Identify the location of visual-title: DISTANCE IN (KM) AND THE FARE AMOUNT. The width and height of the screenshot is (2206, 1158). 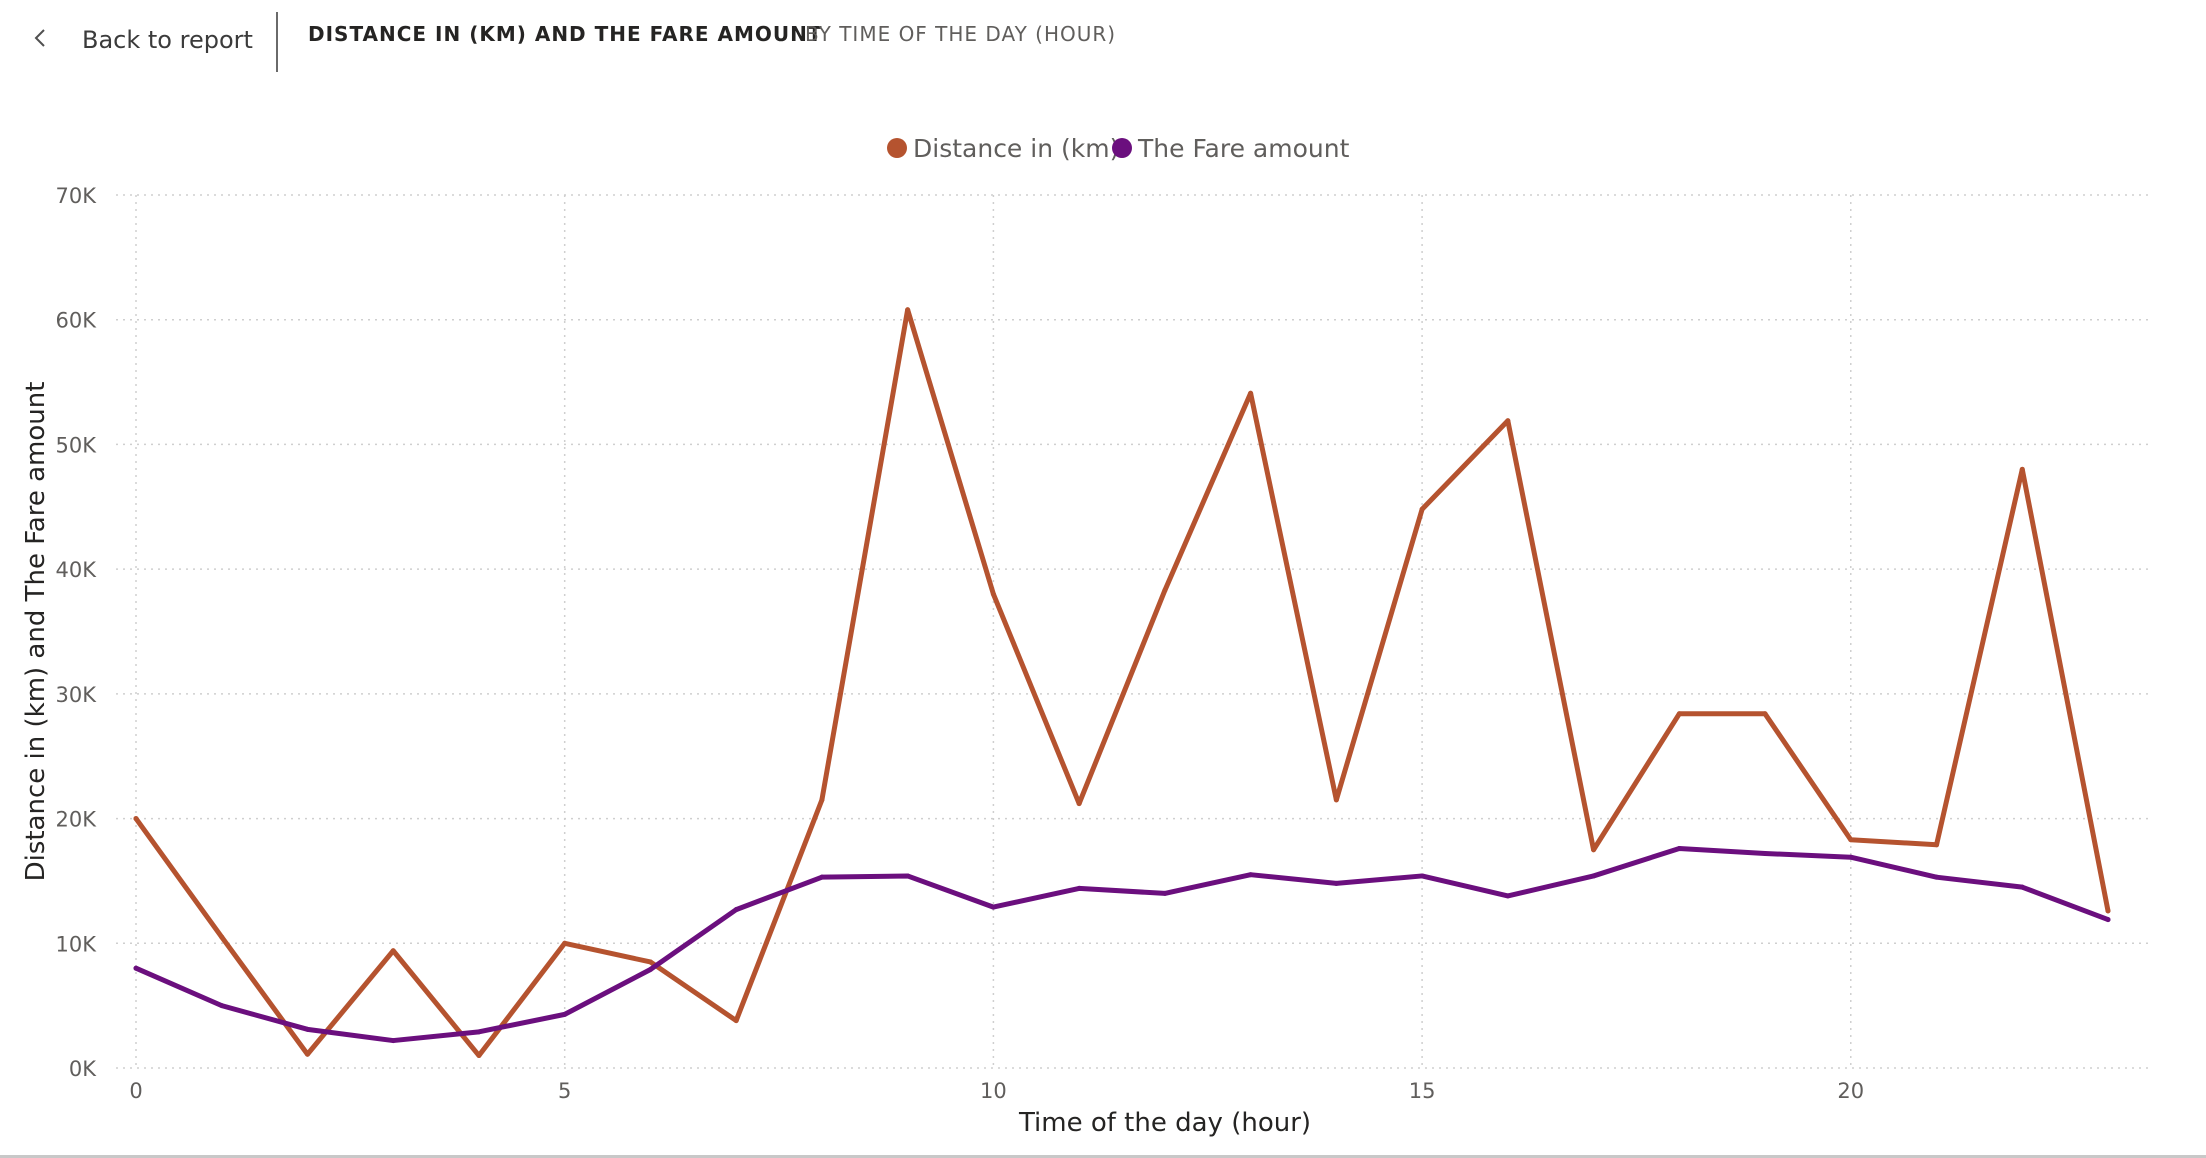
(565, 34).